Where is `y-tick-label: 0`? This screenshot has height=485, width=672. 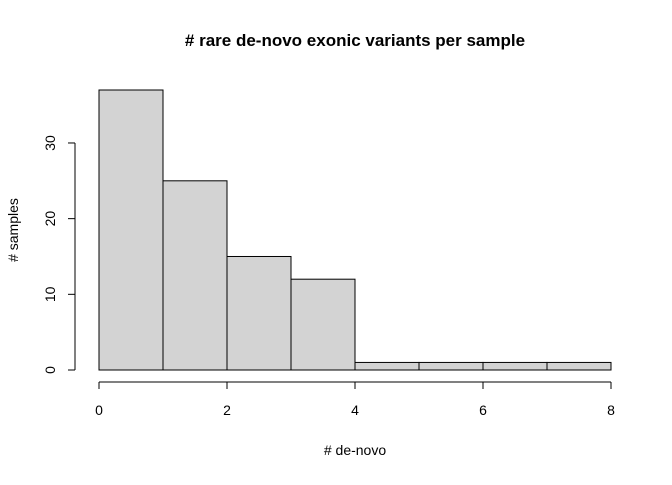
y-tick-label: 0 is located at coordinates (50, 370).